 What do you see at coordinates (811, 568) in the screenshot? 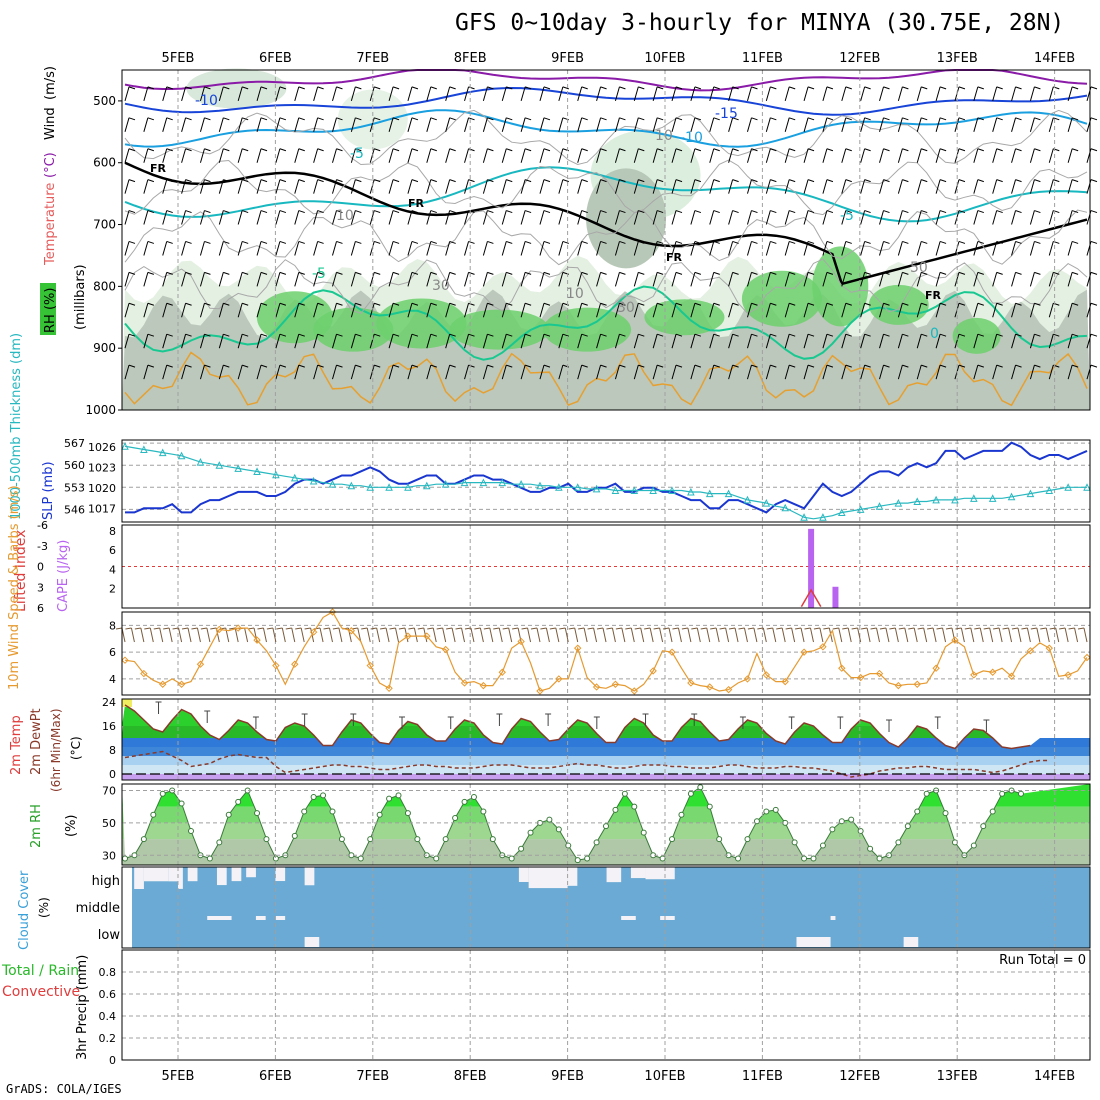
I see `cape-bar` at bounding box center [811, 568].